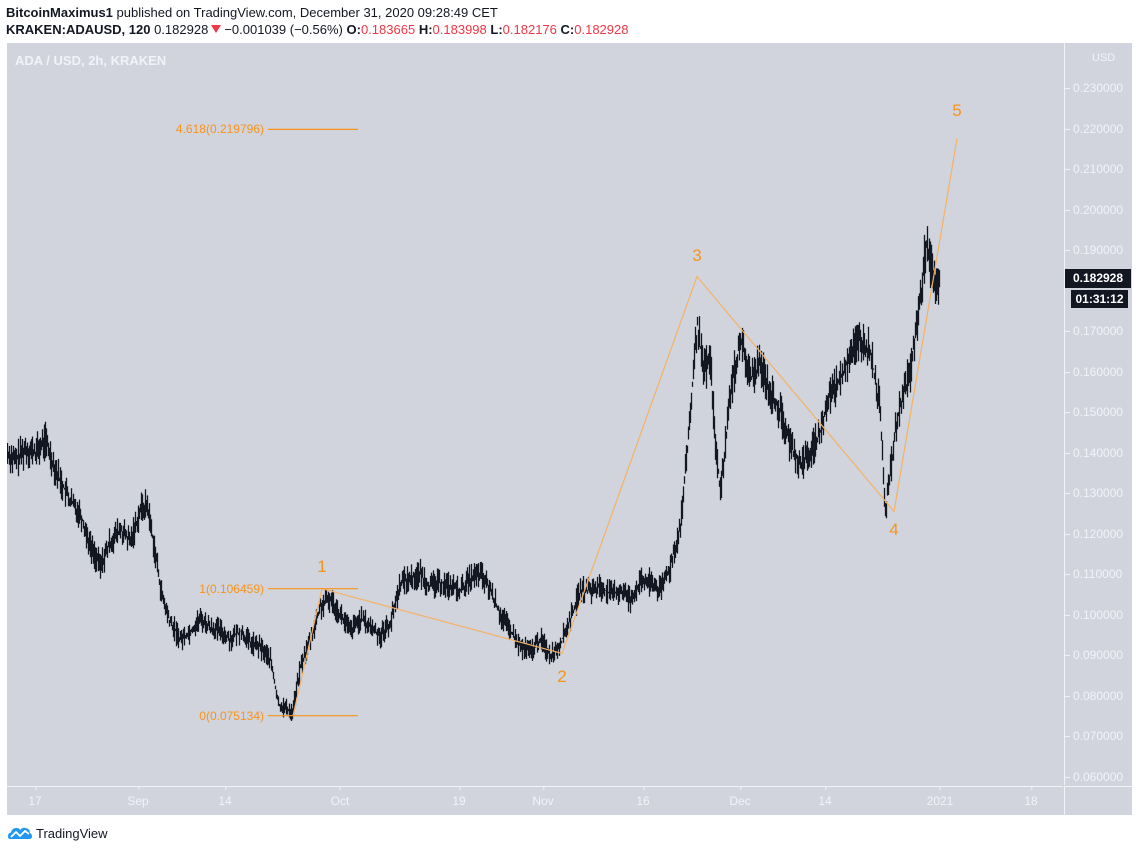 The width and height of the screenshot is (1137, 852). Describe the element at coordinates (1094, 452) in the screenshot. I see `price-tick-label: 0.140000` at that location.